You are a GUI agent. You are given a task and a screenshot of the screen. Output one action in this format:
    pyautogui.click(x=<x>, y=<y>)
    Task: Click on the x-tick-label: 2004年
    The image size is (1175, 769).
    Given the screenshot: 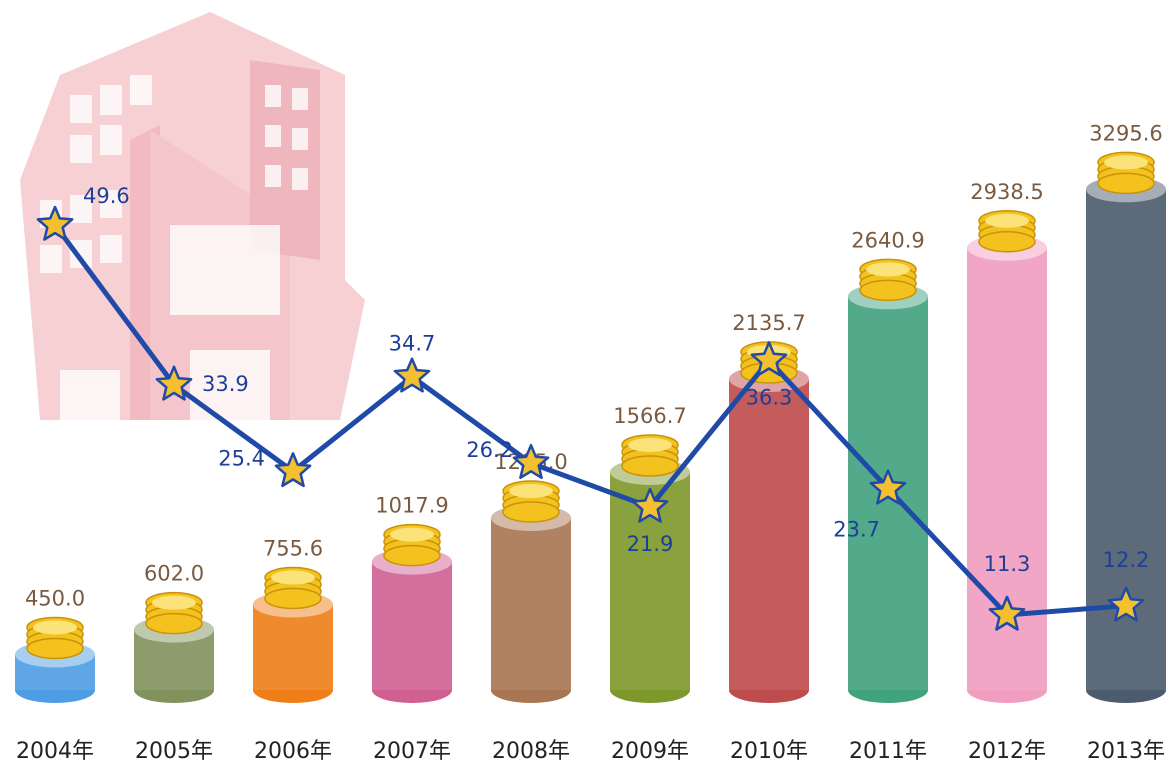 What is the action you would take?
    pyautogui.click(x=55, y=751)
    